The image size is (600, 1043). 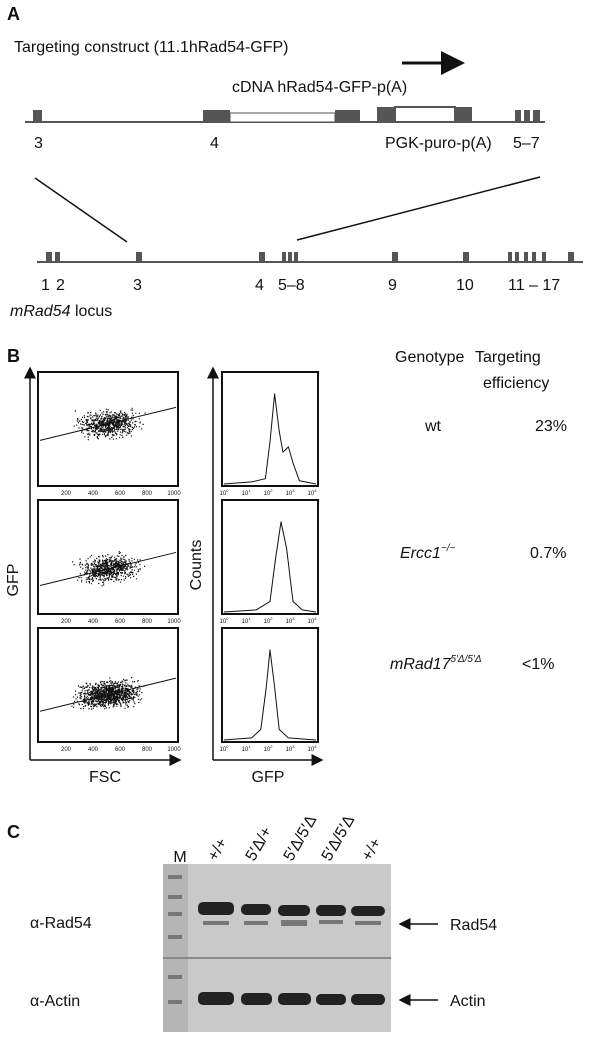 I want to click on efficiency: <1%, so click(x=538, y=664).